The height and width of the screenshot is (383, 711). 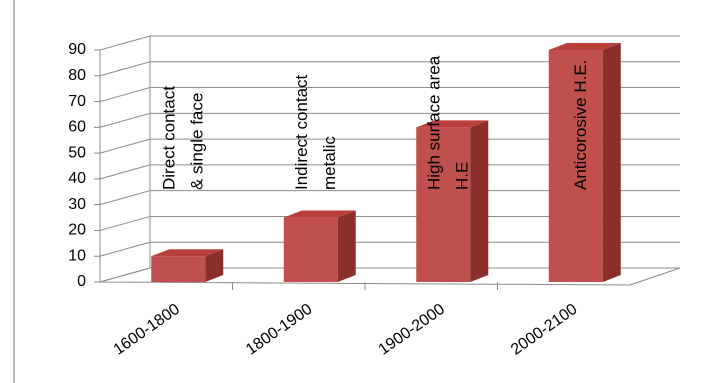 I want to click on annotation: & single face, so click(x=197, y=141).